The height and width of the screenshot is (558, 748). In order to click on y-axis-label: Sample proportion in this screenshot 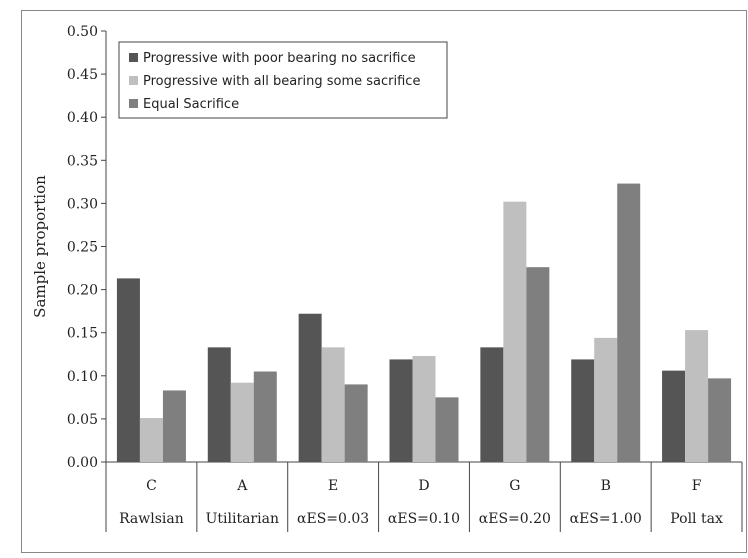, I will do `click(40, 246)`.